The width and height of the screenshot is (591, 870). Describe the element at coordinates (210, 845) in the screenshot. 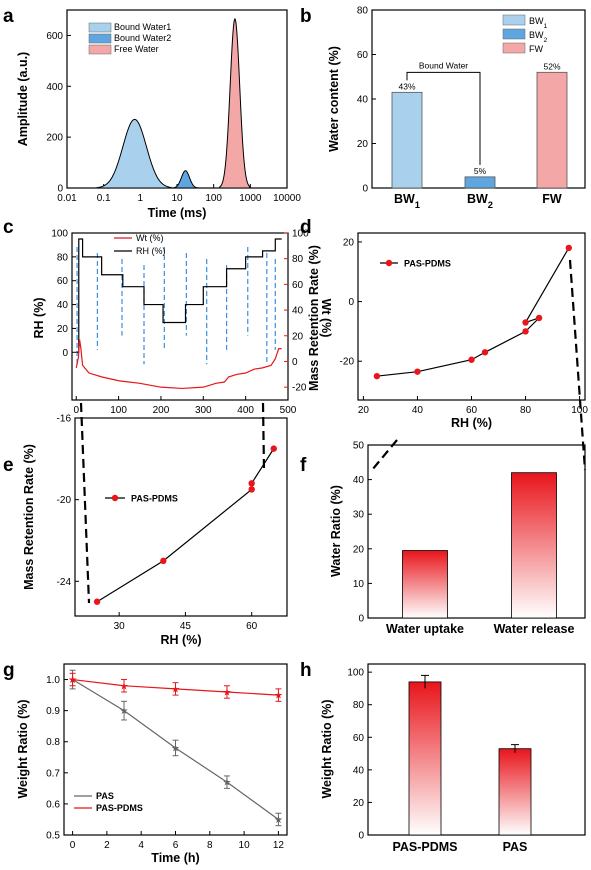

I see `panel-g-x-tick-label: 8` at that location.